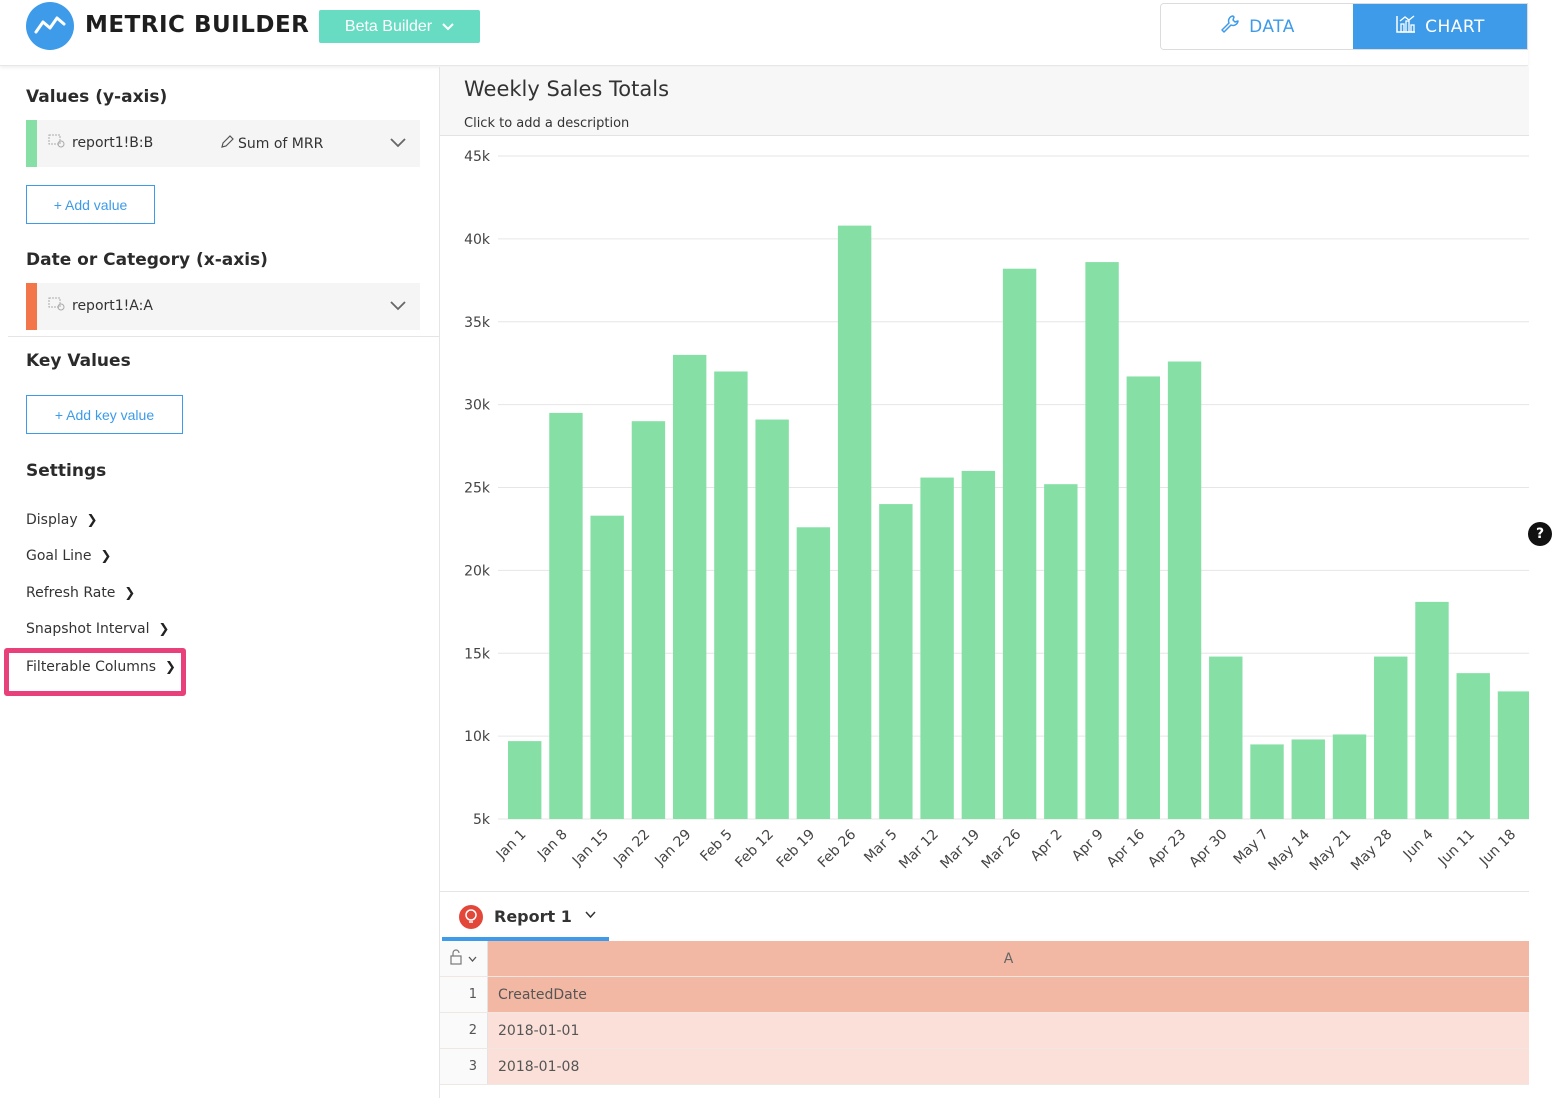 Image resolution: width=1560 pixels, height=1098 pixels. I want to click on x-tick-label: Mar 26, so click(1002, 849).